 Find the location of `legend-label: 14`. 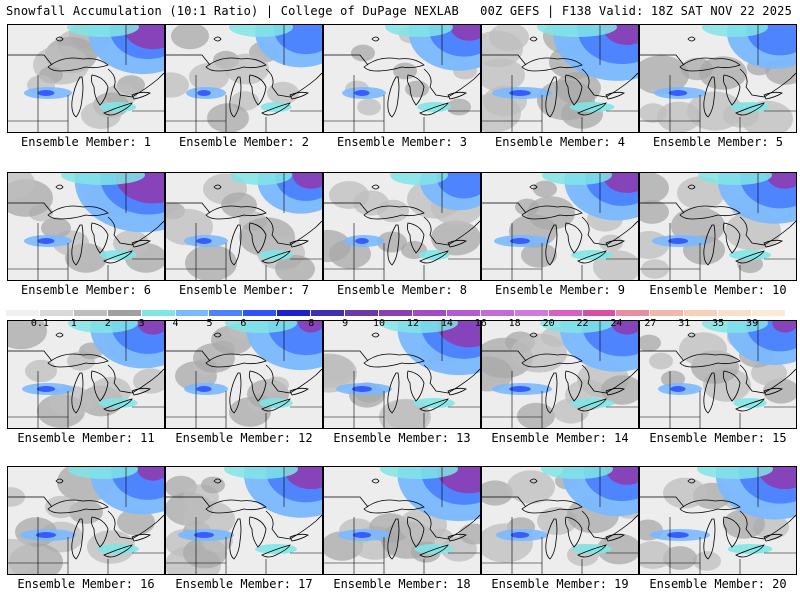

legend-label: 14 is located at coordinates (446, 323).